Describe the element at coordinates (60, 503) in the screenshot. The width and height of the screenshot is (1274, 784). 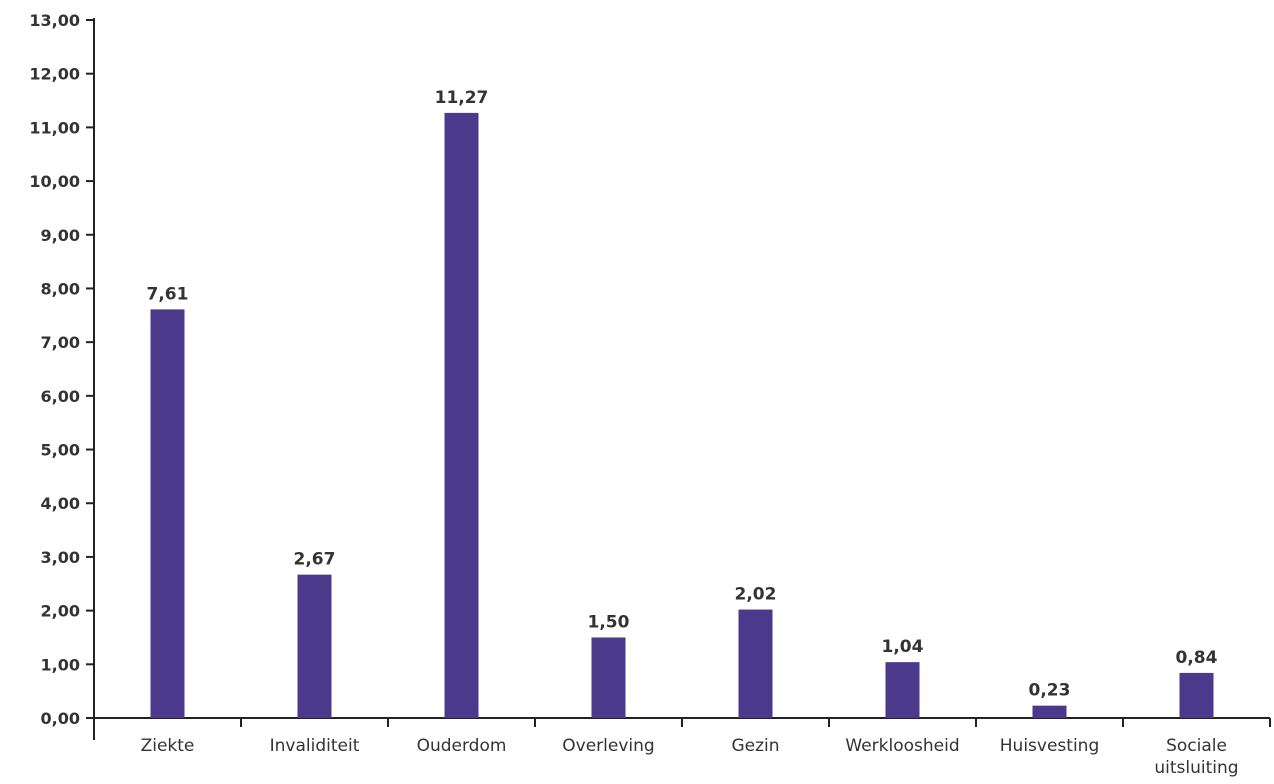
I see `y-tick-label: 4,00` at that location.